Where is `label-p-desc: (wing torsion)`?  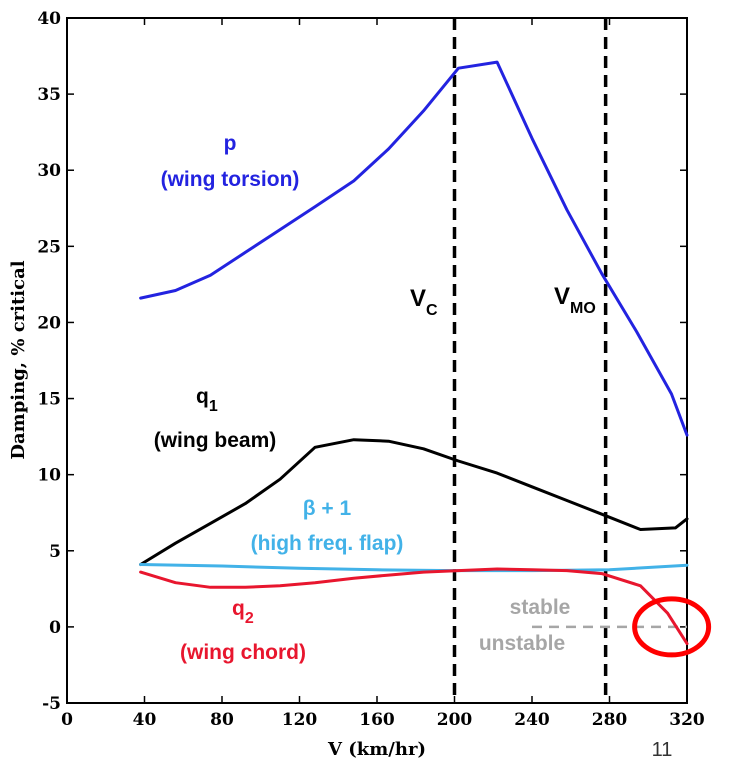
label-p-desc: (wing torsion) is located at coordinates (230, 179).